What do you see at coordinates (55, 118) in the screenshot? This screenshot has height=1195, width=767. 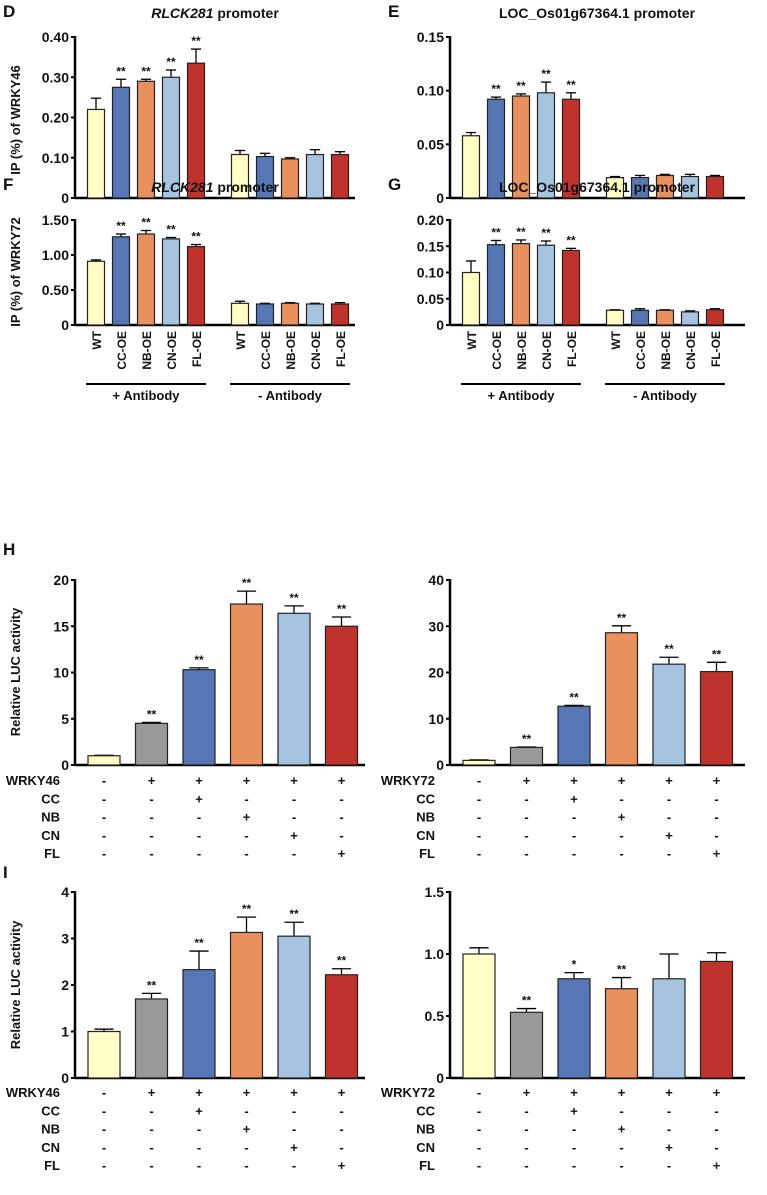 I see `y-tick-label: 0.20` at bounding box center [55, 118].